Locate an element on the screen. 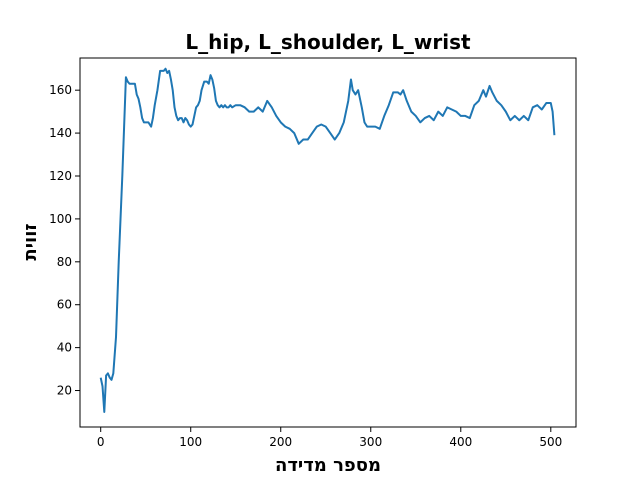  y-tick-label: 120 is located at coordinates (60, 176).